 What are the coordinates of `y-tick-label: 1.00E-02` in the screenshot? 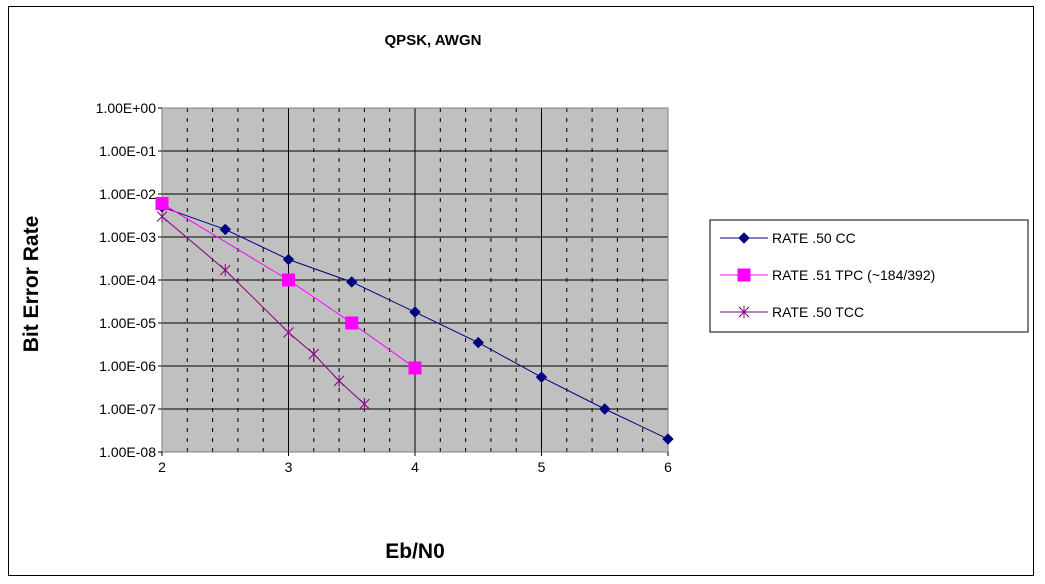 It's located at (127, 194).